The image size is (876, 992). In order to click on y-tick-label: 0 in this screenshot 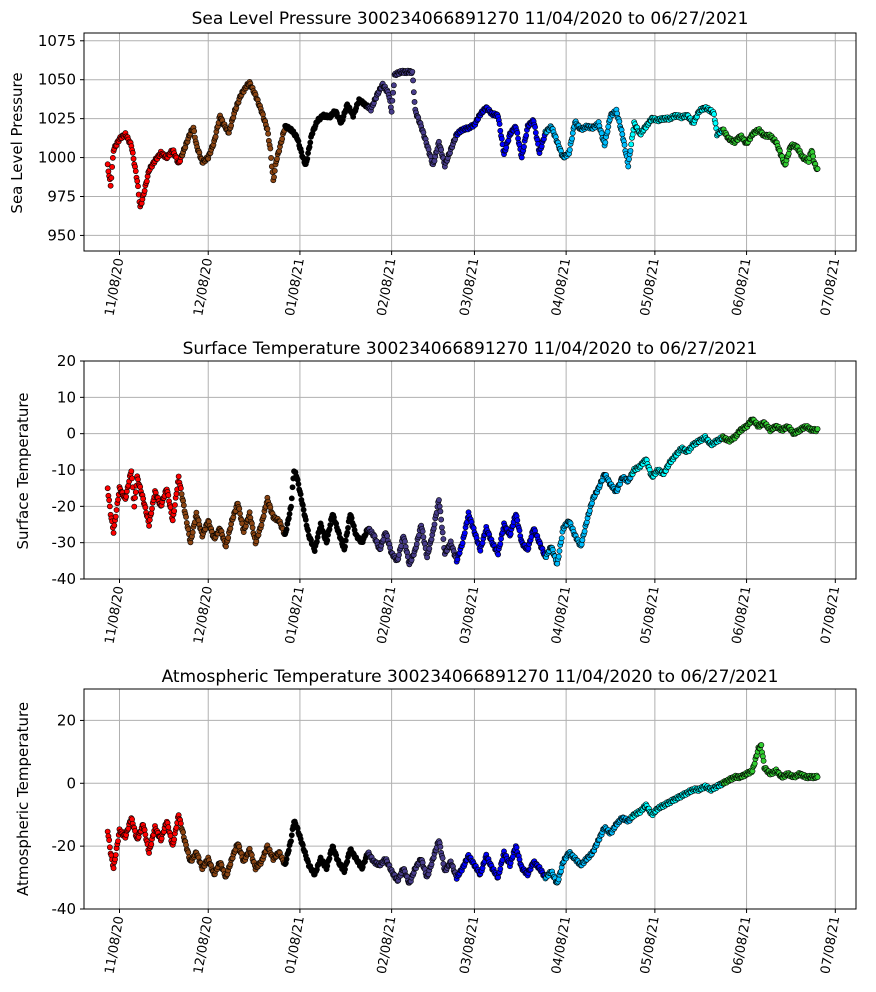, I will do `click(71, 434)`.